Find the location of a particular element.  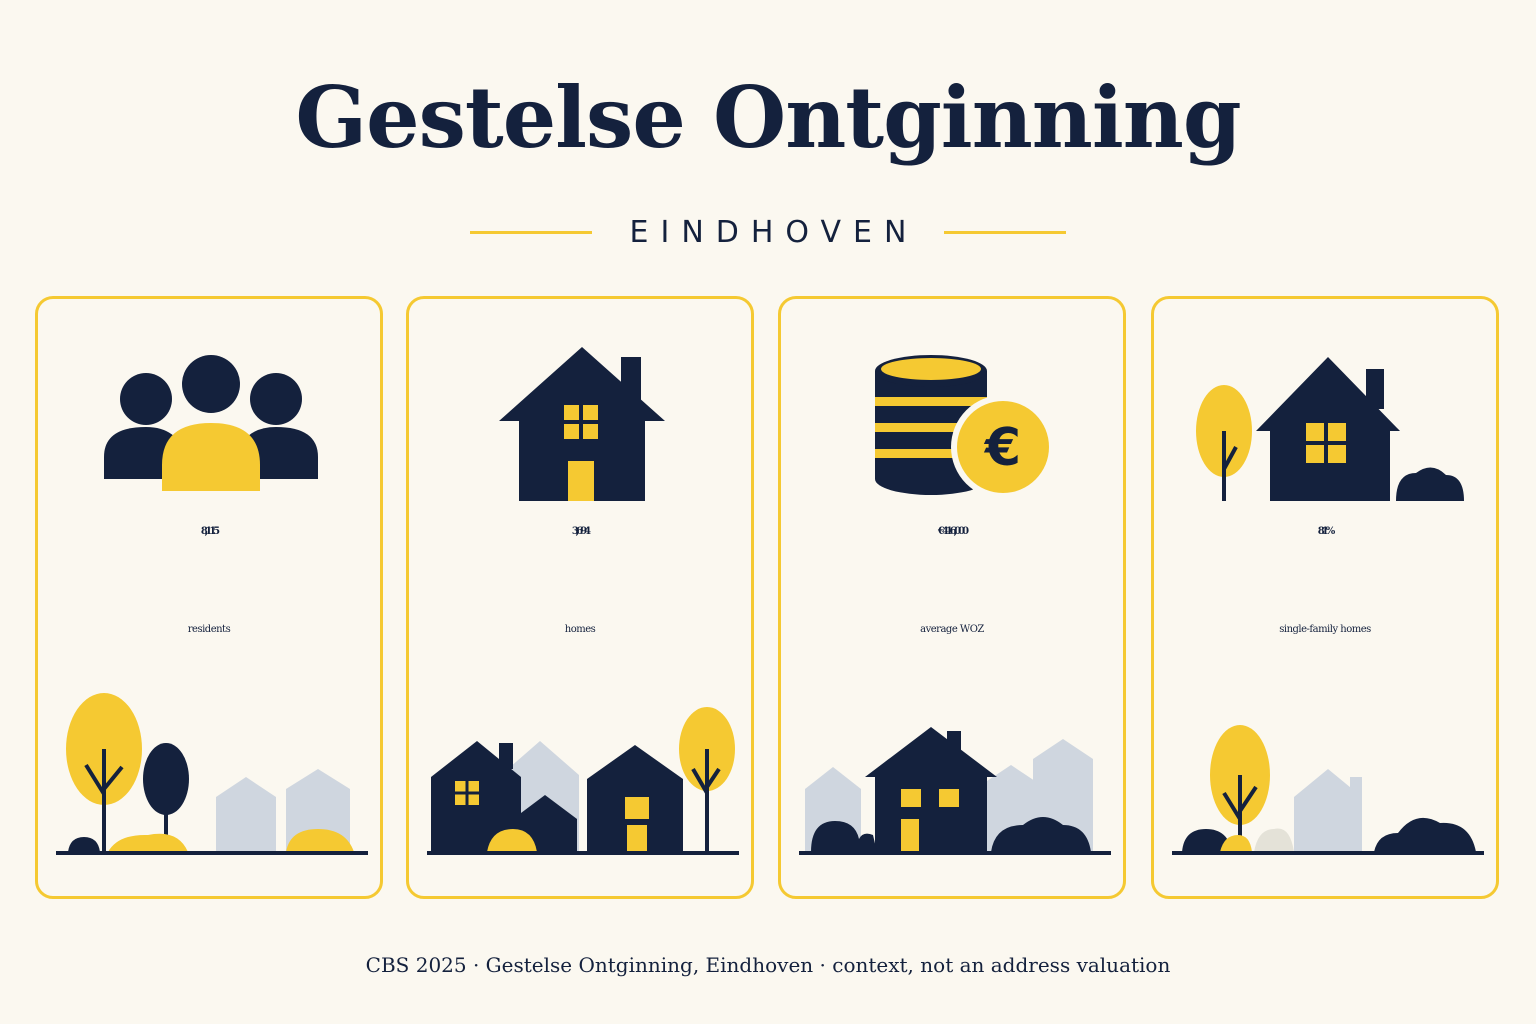

people-icon is located at coordinates (211, 423).